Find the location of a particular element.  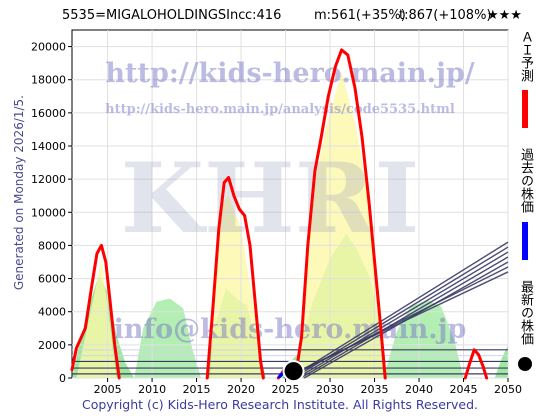

legend-ai-label: ＡＩ予測 is located at coordinates (525, 56).